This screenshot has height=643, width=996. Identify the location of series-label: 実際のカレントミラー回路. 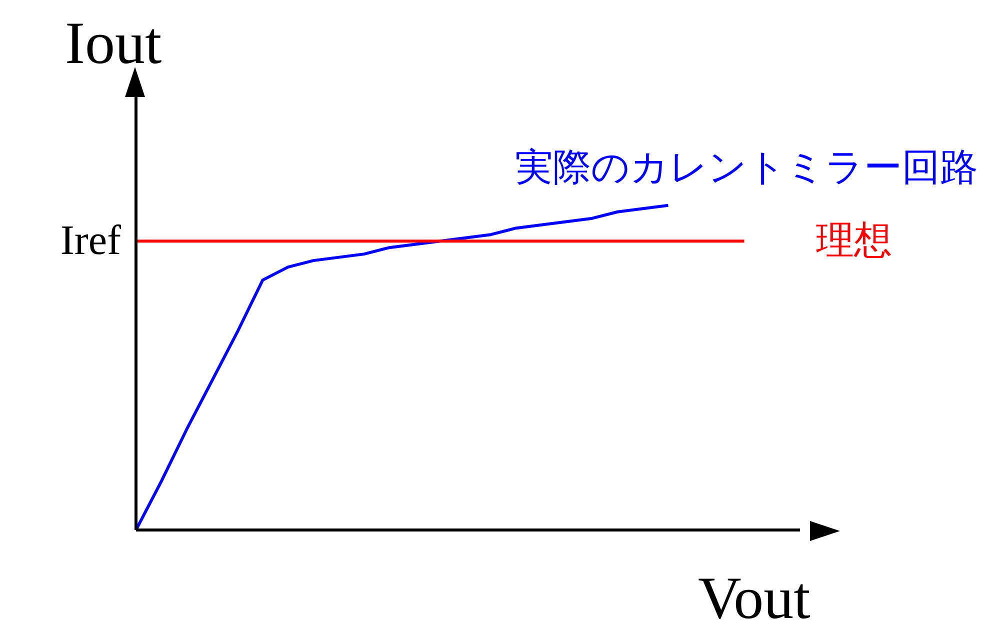
(746, 167).